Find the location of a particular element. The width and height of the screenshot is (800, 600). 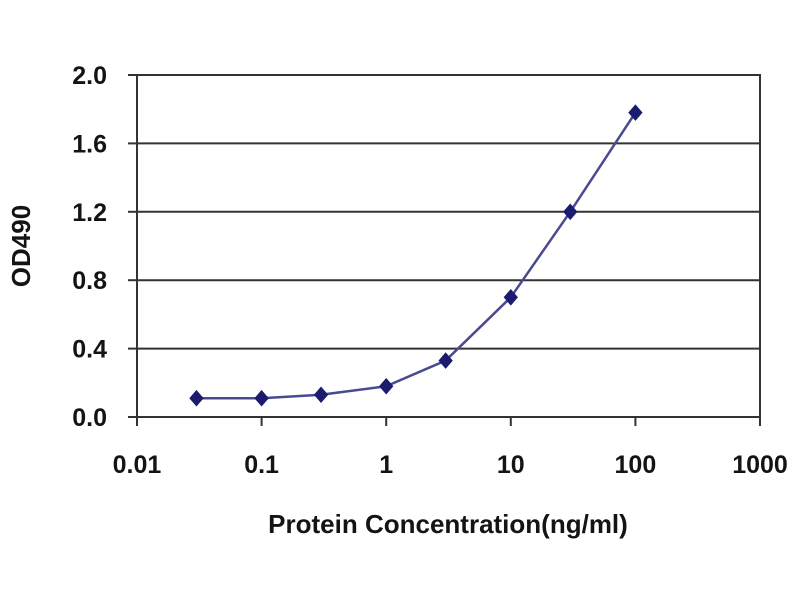

y-tick-label: 2.0 is located at coordinates (89, 76).